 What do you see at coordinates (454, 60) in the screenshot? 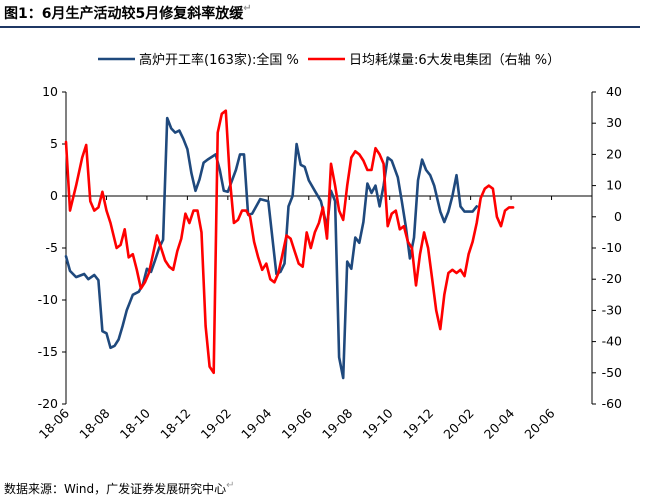
I see `legend-label-coal-consumption: 日均耗煤量:6大发电集团（右轴 %）` at bounding box center [454, 60].